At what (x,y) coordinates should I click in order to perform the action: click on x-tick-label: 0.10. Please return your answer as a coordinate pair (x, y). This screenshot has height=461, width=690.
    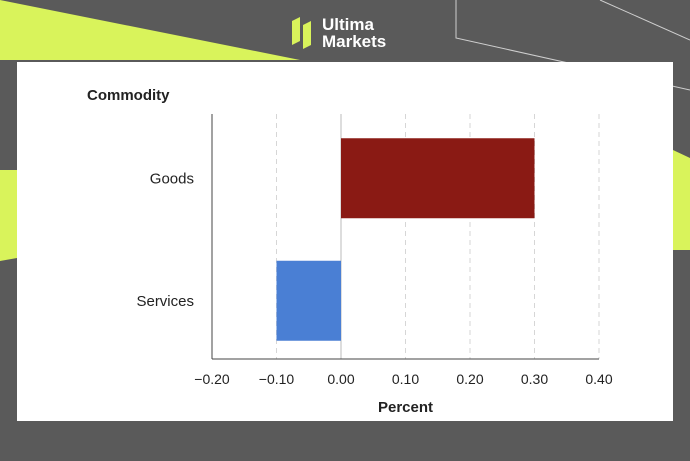
    Looking at the image, I should click on (405, 379).